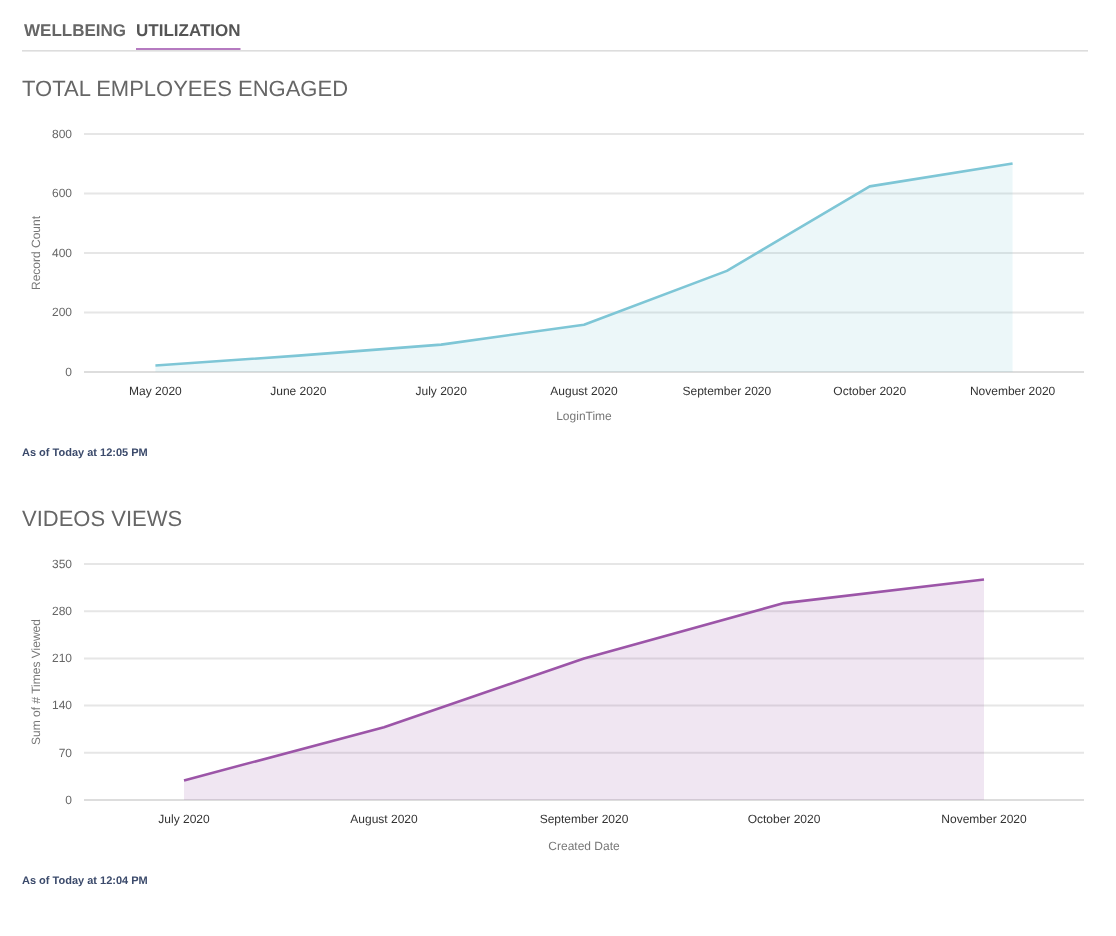 The height and width of the screenshot is (936, 1116). I want to click on chart-title: TOTAL EMPLOYEES ENGAGED, so click(185, 90).